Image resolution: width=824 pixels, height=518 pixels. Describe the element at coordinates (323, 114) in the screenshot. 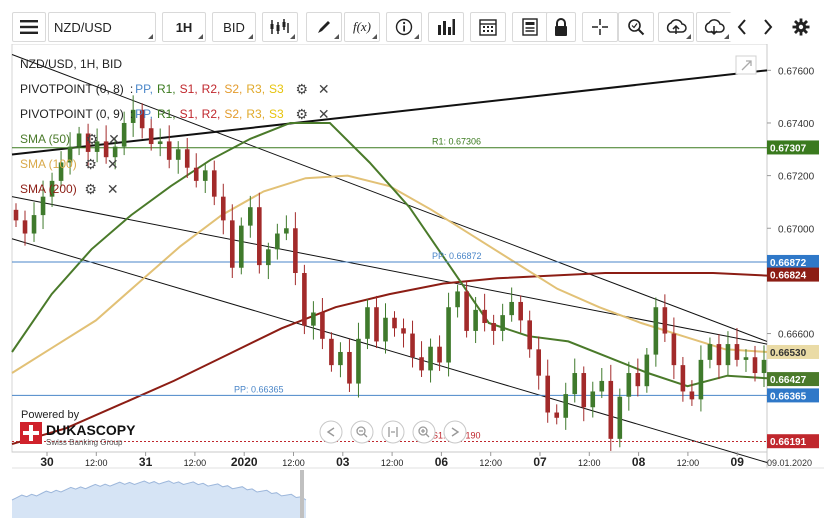

I see `pivot2-remove-close-icon: ✕` at that location.